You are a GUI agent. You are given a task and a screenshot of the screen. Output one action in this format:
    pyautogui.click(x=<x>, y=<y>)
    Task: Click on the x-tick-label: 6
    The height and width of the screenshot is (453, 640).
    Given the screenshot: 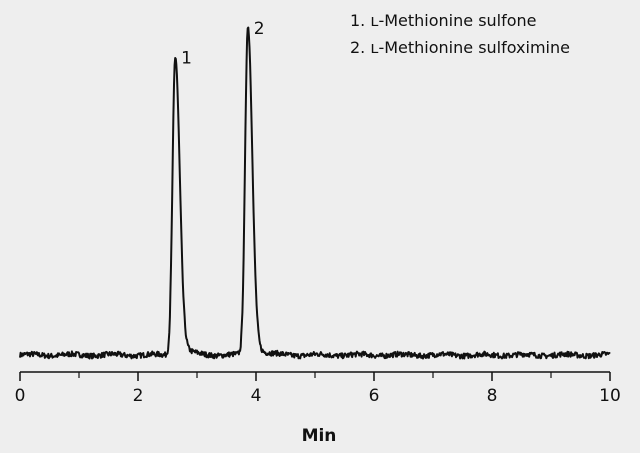 What is the action you would take?
    pyautogui.click(x=374, y=396)
    